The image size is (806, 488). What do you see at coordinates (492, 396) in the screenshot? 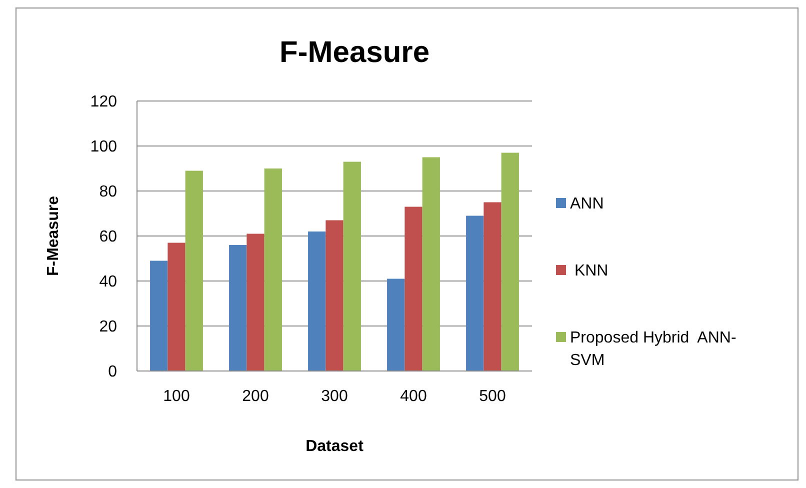
I see `x-tick-label: 500` at bounding box center [492, 396].